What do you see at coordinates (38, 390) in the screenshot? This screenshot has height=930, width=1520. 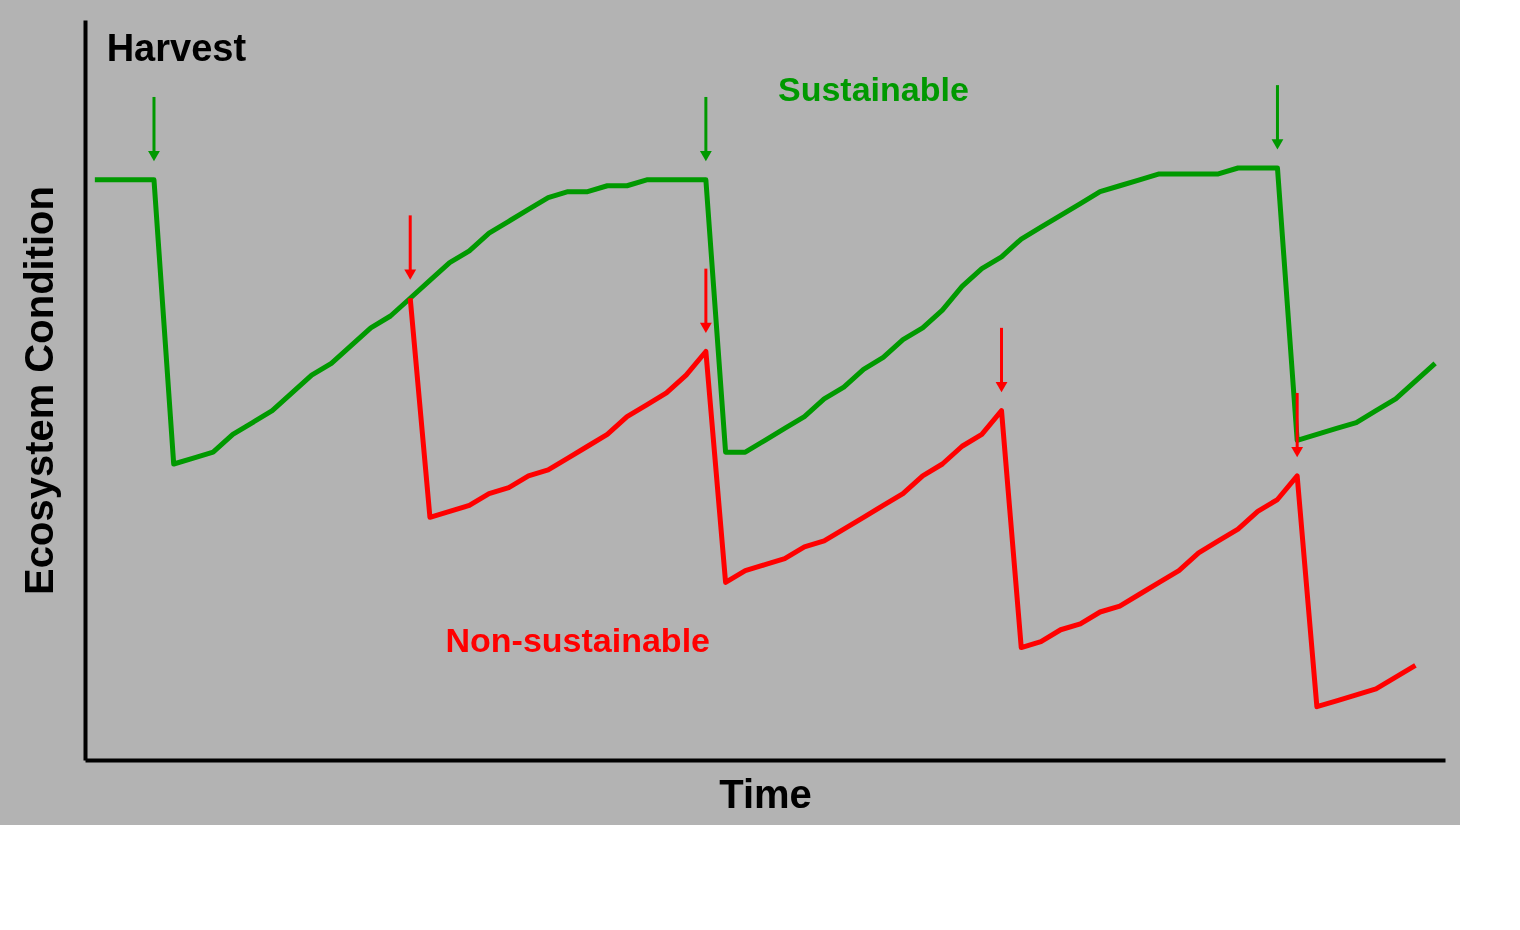 I see `y-axis-title: Ecosystem Condition` at bounding box center [38, 390].